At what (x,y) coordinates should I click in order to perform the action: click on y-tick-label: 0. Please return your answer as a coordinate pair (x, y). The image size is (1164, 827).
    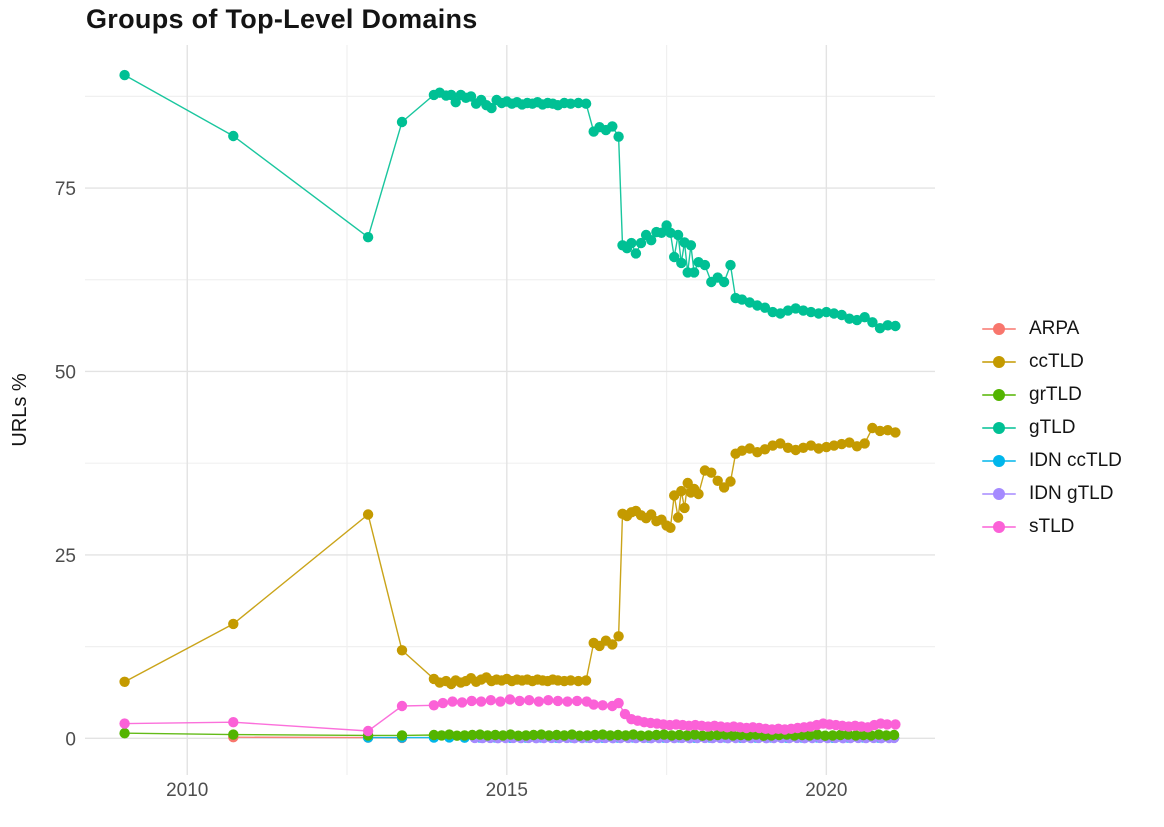
    Looking at the image, I should click on (70, 739).